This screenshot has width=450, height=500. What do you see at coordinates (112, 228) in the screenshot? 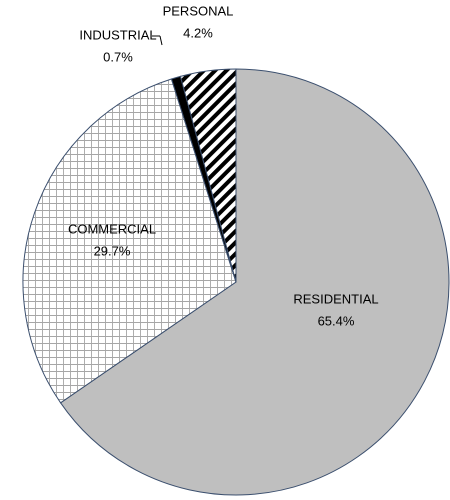
I see `slice-label: COMMERCIAL` at bounding box center [112, 228].